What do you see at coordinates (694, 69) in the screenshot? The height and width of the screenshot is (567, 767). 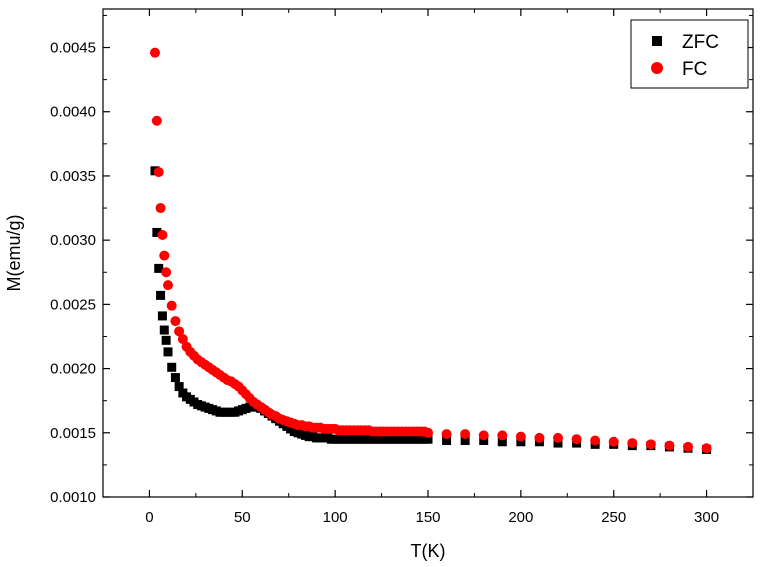 I see `legend-label-fc: FC` at bounding box center [694, 69].